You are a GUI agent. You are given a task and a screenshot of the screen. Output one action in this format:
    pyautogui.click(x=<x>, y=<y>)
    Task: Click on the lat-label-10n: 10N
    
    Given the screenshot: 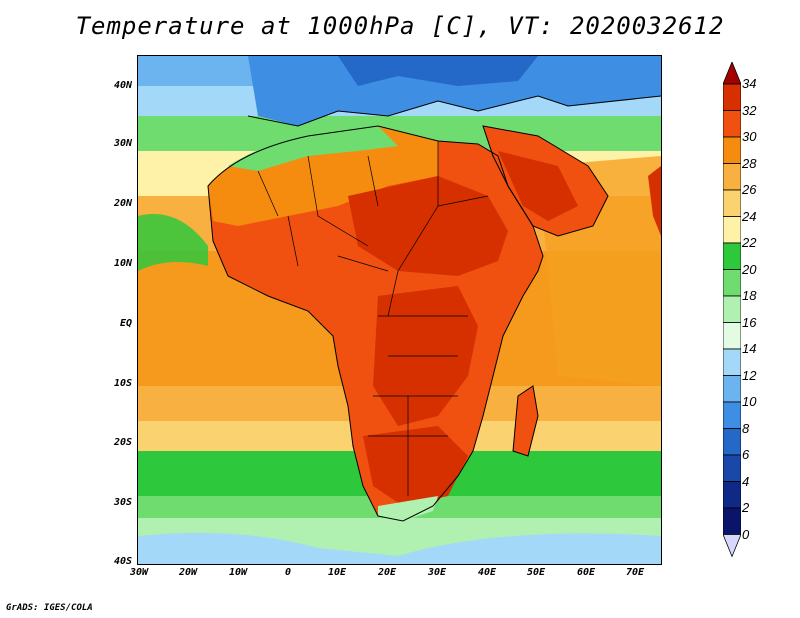 What is the action you would take?
    pyautogui.click(x=122, y=263)
    